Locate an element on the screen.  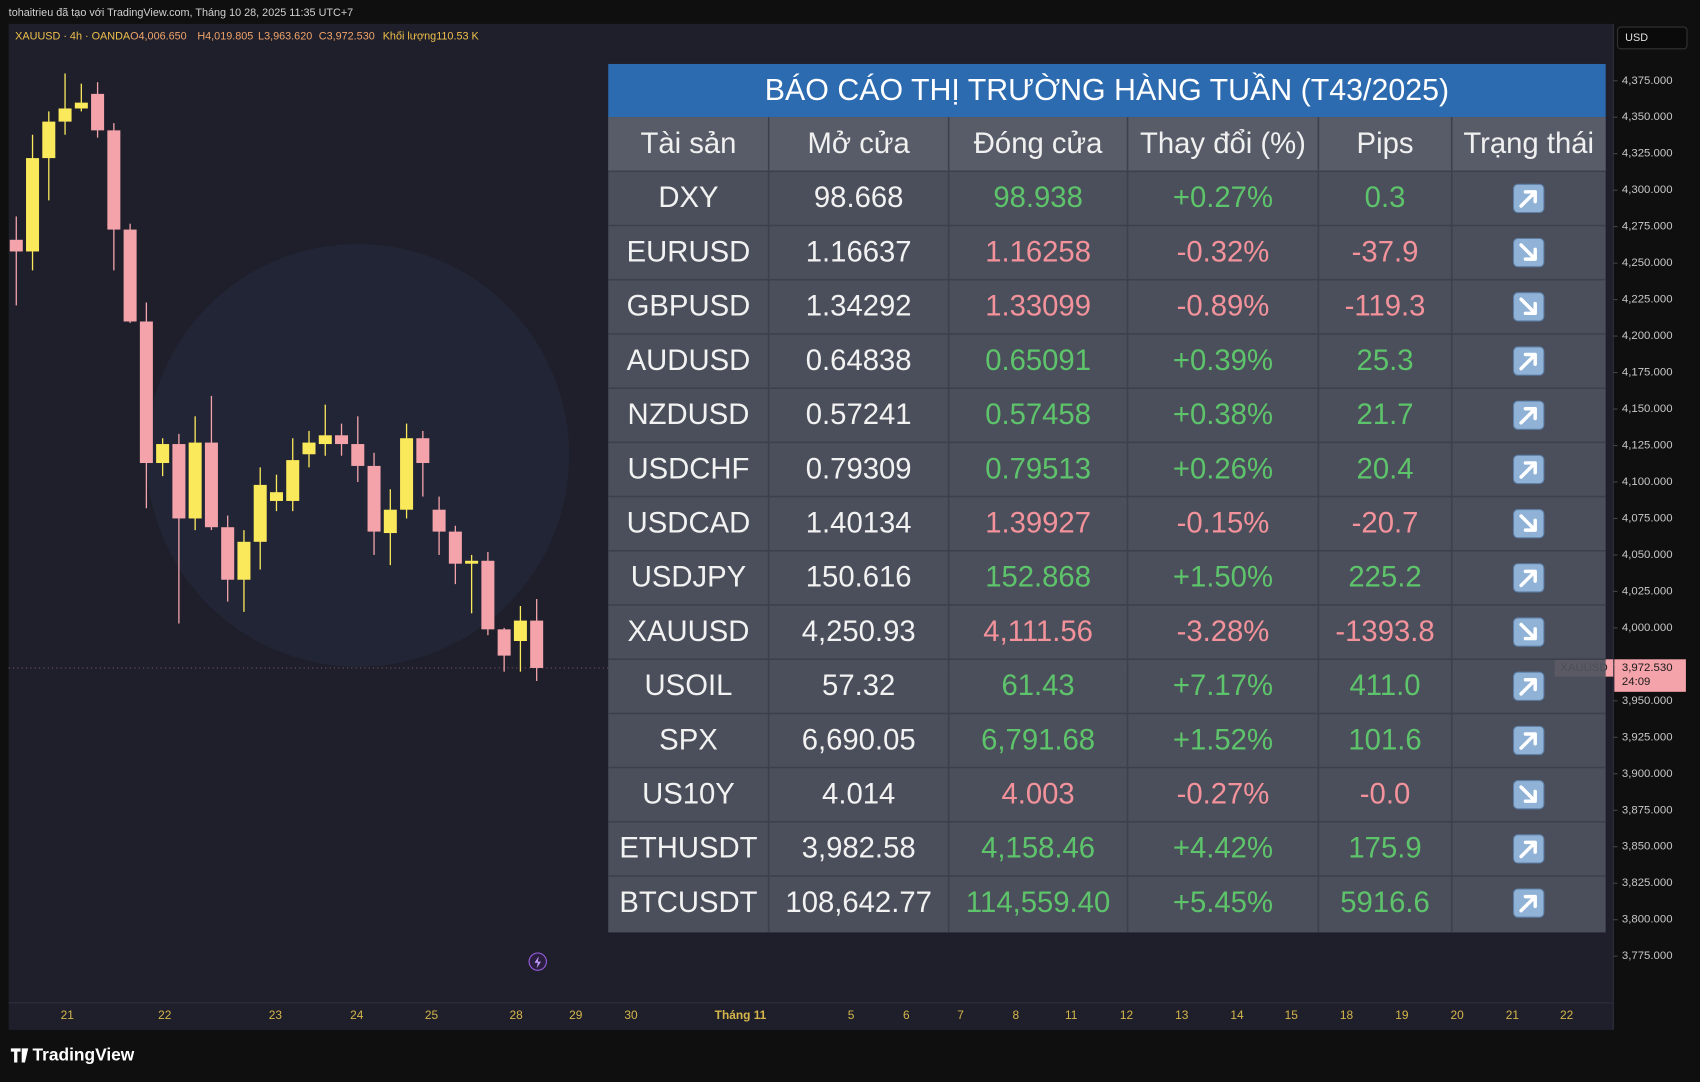
price-label: 4,200.000 is located at coordinates (1647, 336).